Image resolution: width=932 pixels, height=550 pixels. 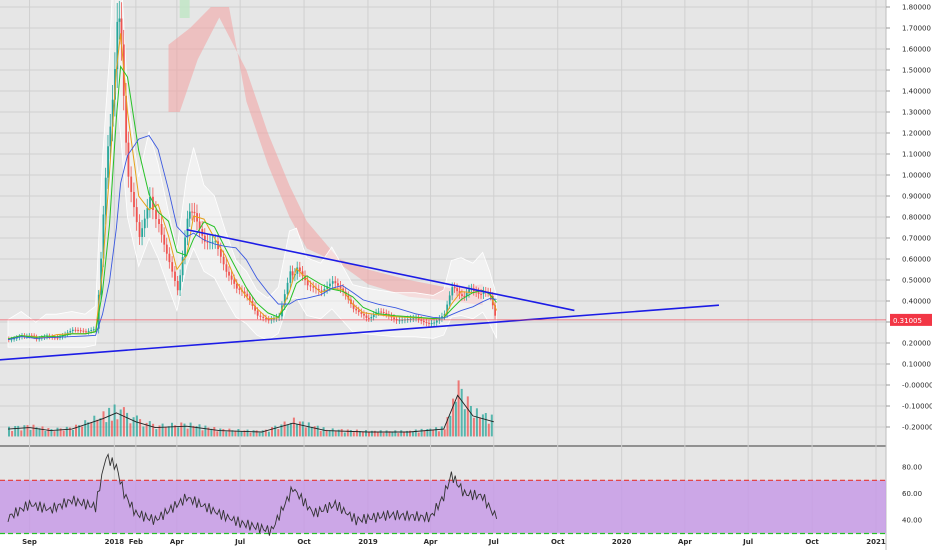 What do you see at coordinates (916, 92) in the screenshot?
I see `price-tick-label: 1.40000` at bounding box center [916, 92].